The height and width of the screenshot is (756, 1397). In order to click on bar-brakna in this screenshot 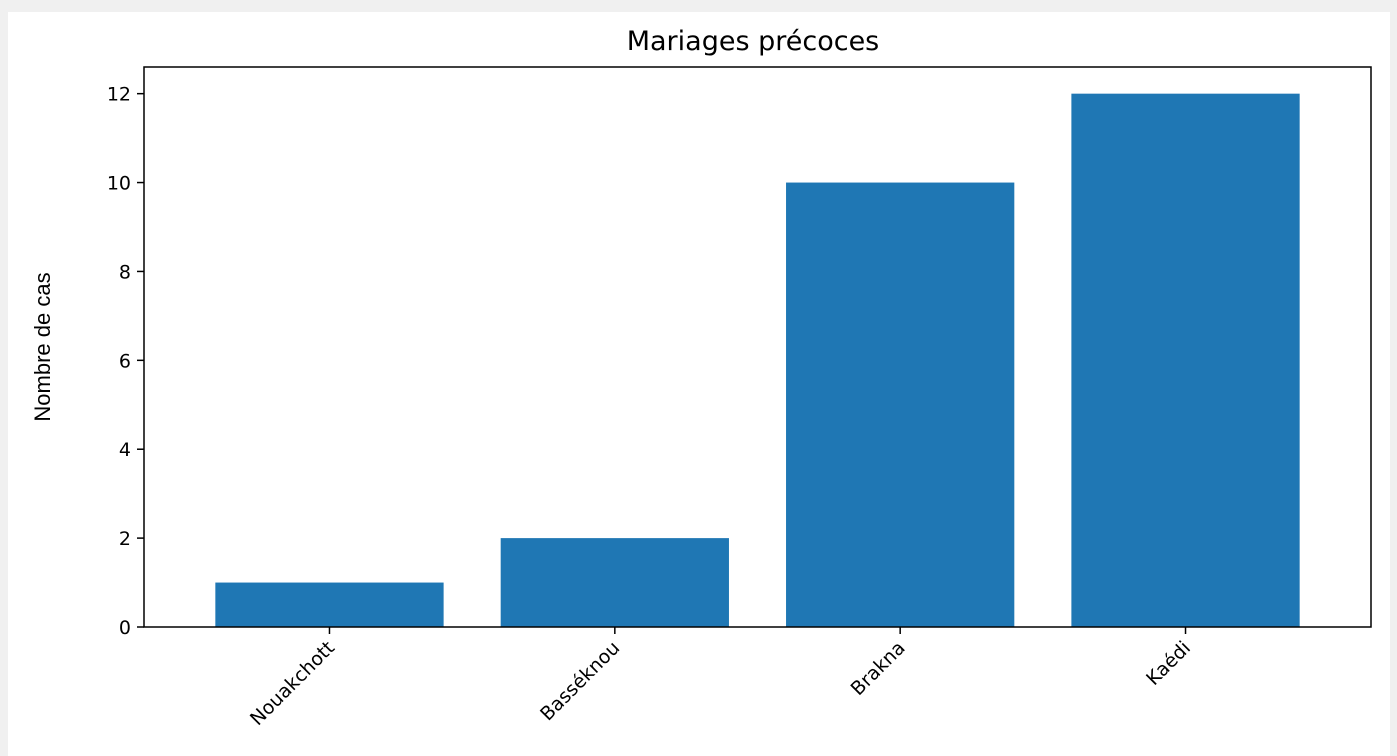, I will do `click(900, 405)`.